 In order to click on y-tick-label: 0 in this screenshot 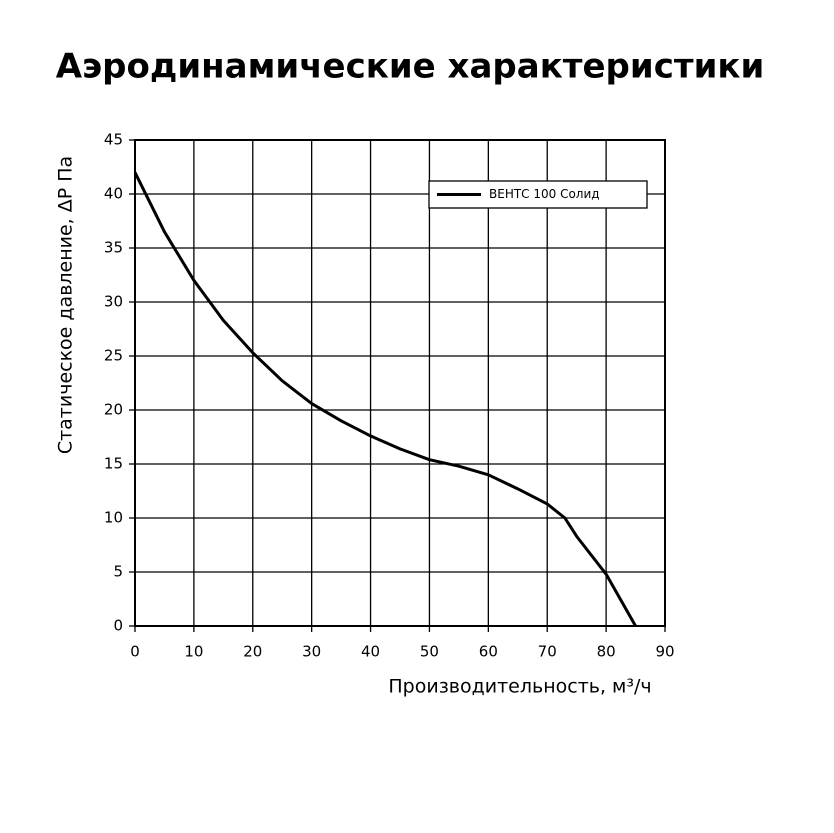, I will do `click(118, 626)`.